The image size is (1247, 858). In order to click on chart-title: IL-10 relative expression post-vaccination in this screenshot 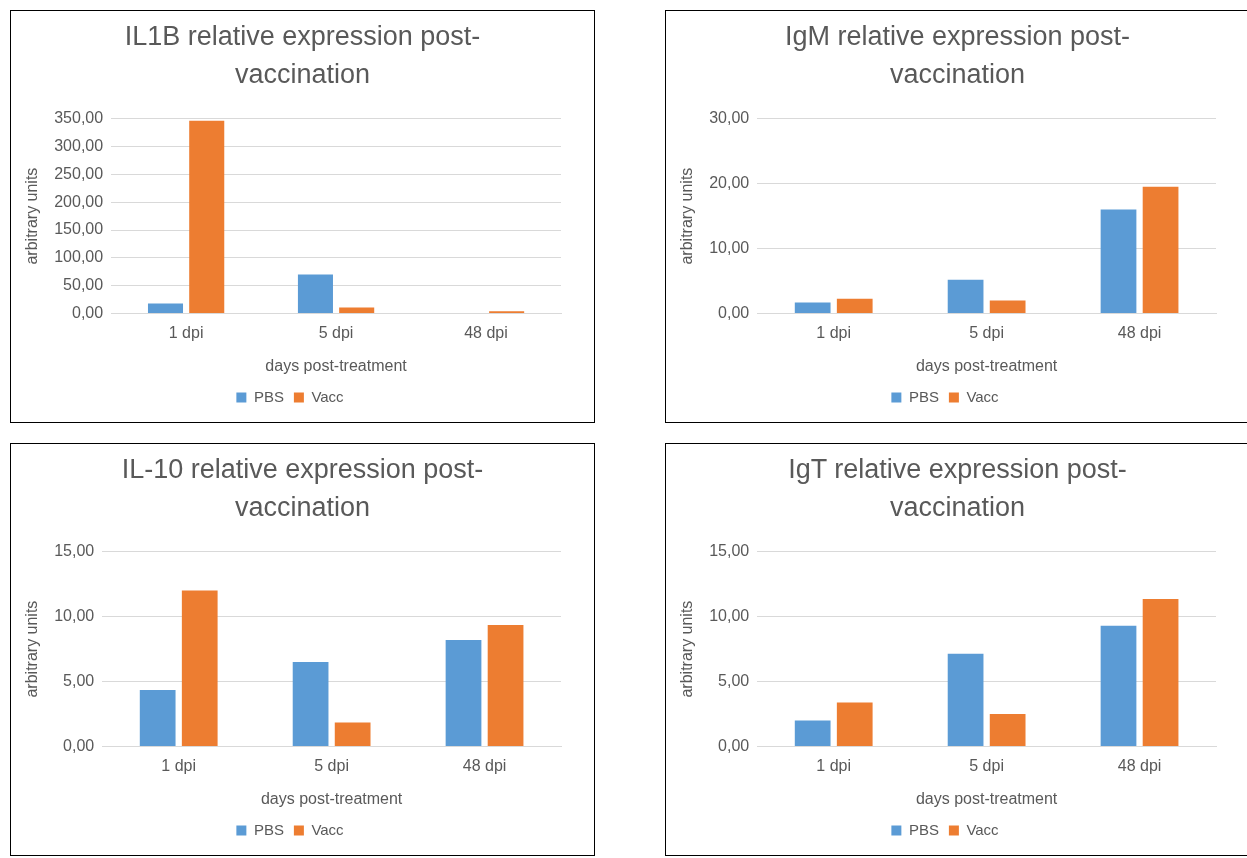, I will do `click(302, 488)`.